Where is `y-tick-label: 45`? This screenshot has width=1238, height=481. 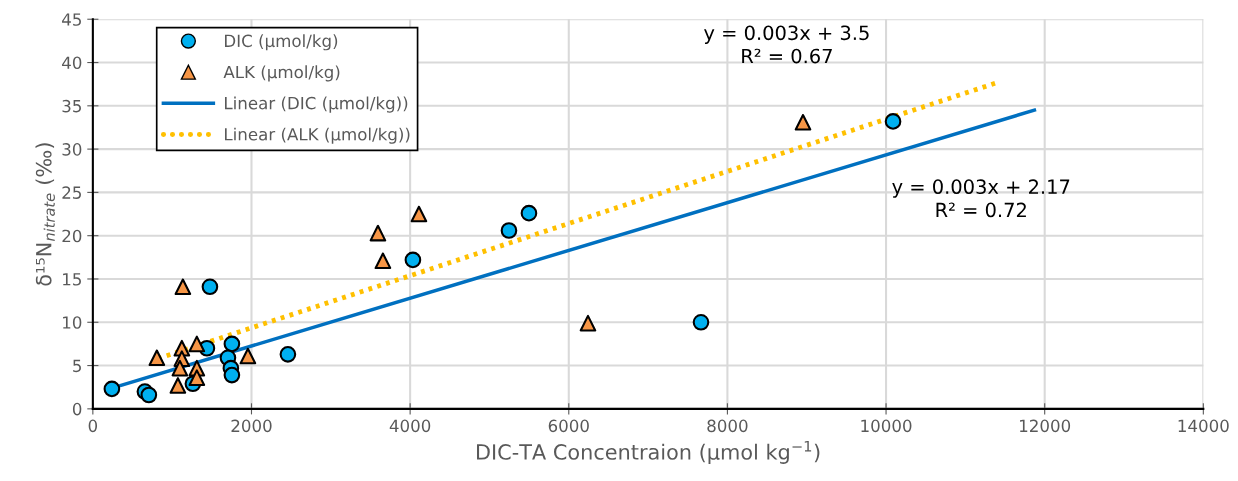
y-tick-label: 45 is located at coordinates (71, 19).